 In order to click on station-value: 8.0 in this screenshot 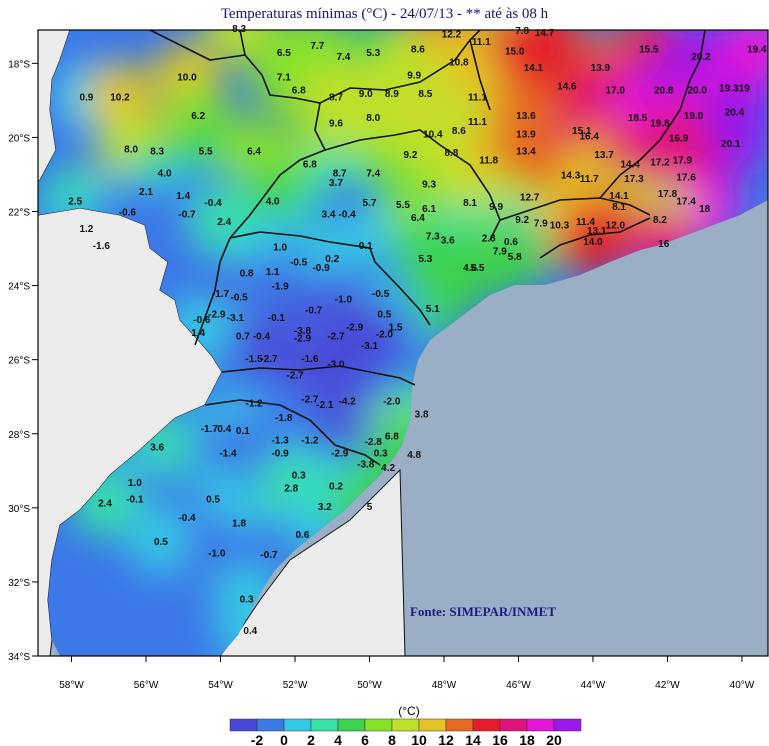, I will do `click(373, 118)`.